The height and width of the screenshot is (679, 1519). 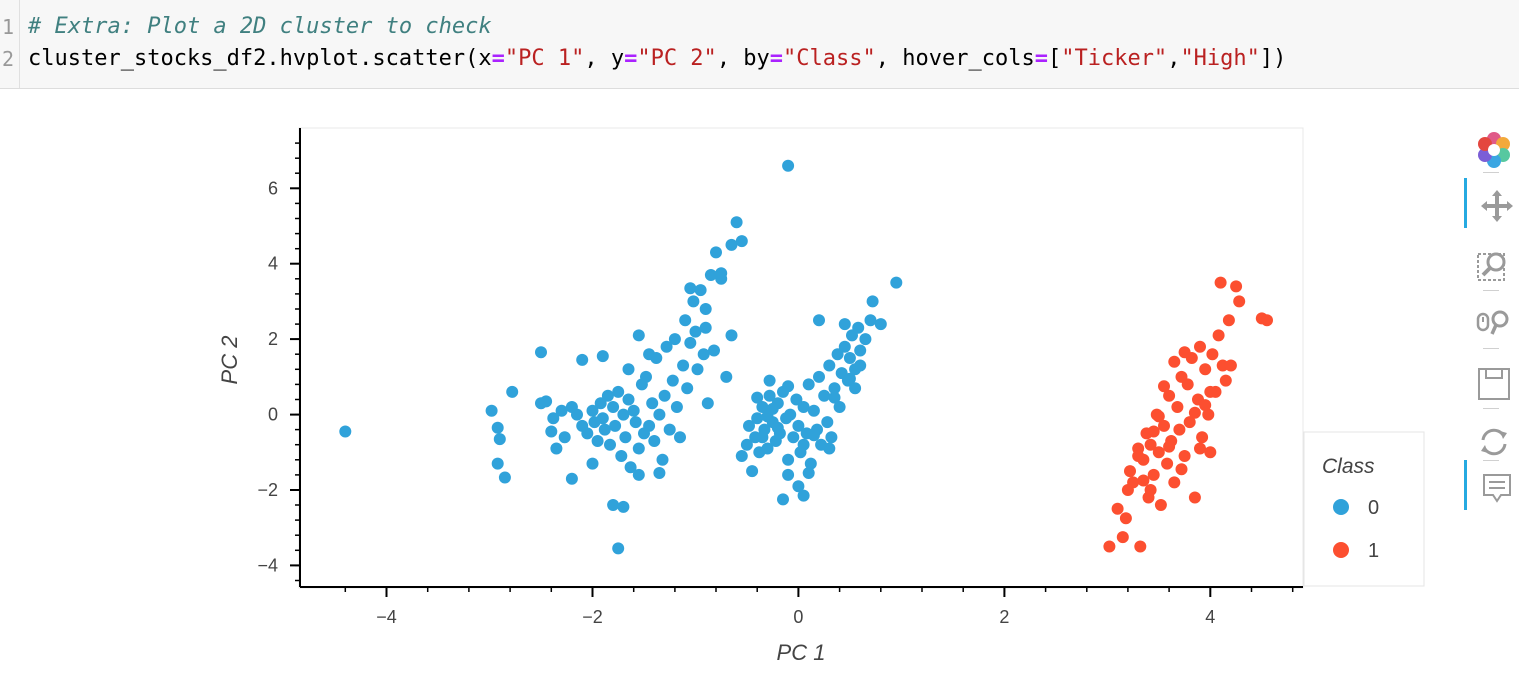 I want to click on x-tick-label: 0, so click(x=798, y=617).